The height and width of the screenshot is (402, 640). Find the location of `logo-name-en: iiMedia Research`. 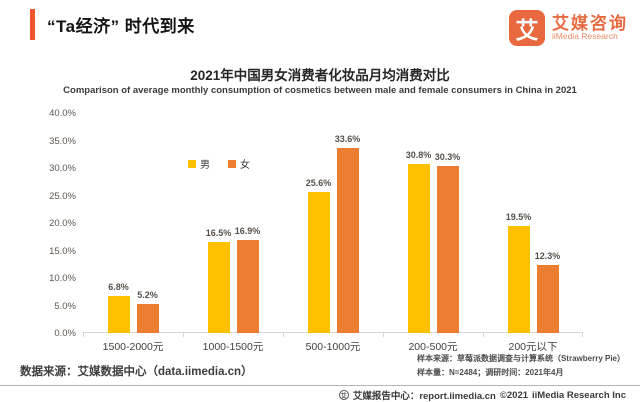

logo-name-en: iiMedia Research is located at coordinates (585, 36).